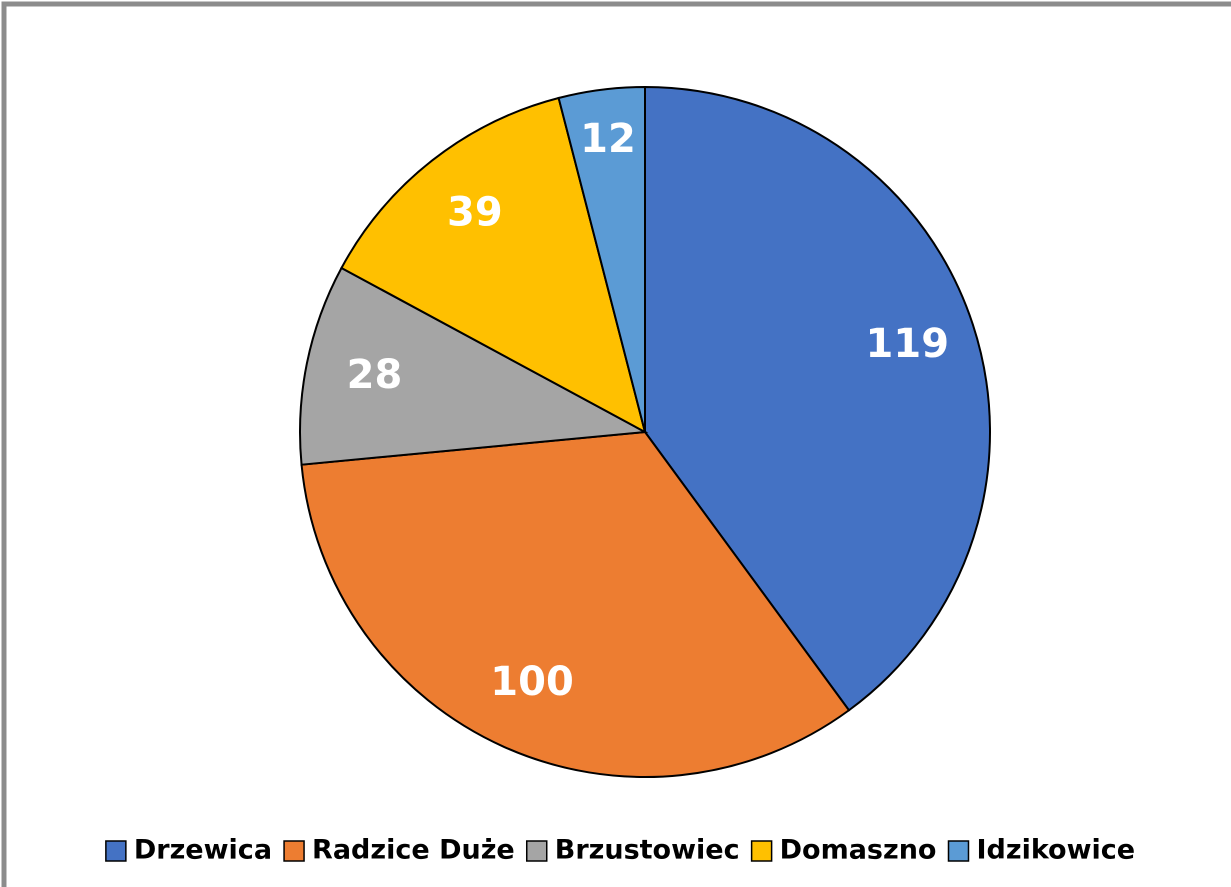  Describe the element at coordinates (647, 850) in the screenshot. I see `legend-label: Brzustowiec` at that location.